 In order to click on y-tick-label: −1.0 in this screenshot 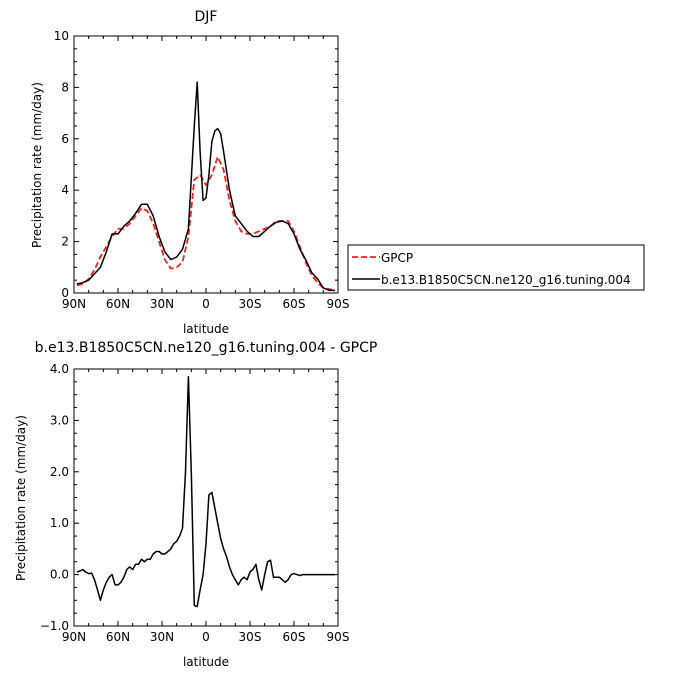, I will do `click(54, 626)`.